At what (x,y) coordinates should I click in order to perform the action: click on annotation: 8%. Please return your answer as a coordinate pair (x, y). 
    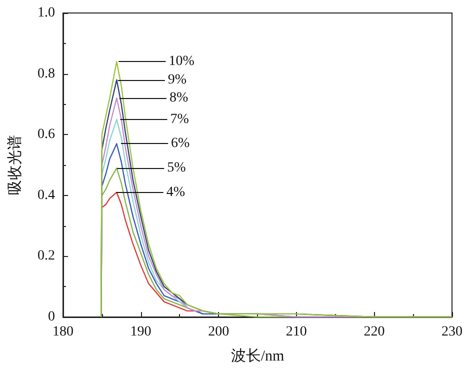
    Looking at the image, I should click on (178, 98).